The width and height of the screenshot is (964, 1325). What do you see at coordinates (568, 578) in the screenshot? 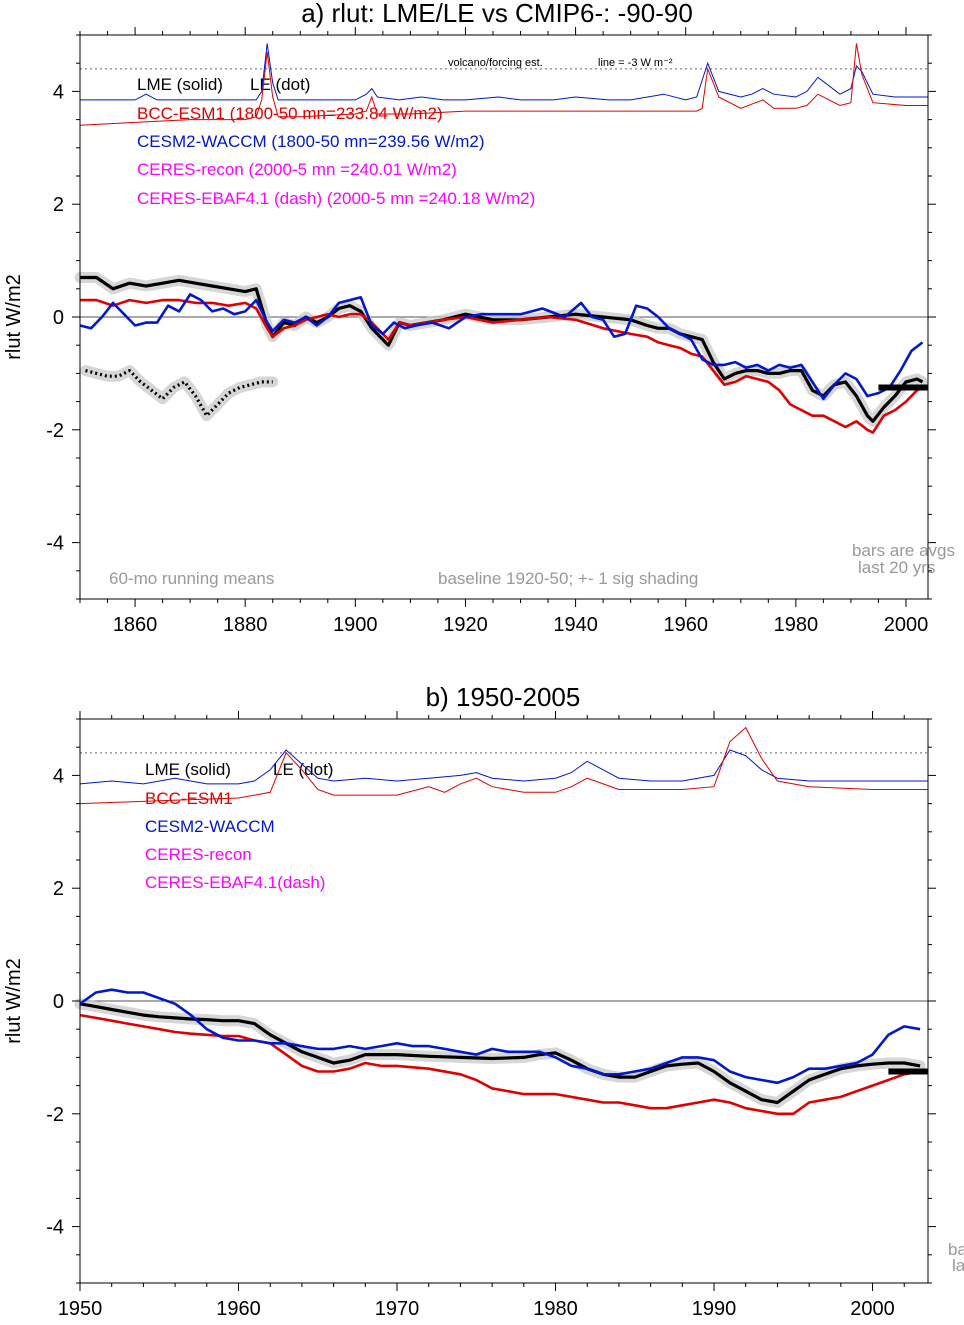
I see `baseline-note: baseline 1920-50; +- 1 sig shading` at bounding box center [568, 578].